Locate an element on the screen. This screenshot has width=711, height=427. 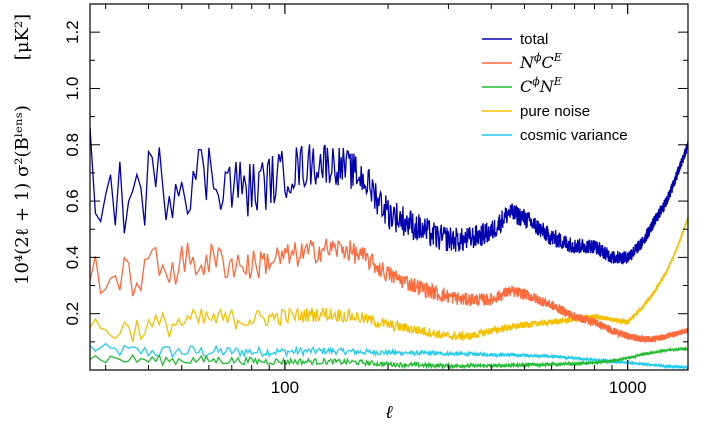
y-tick-label: 1.2 is located at coordinates (72, 32).